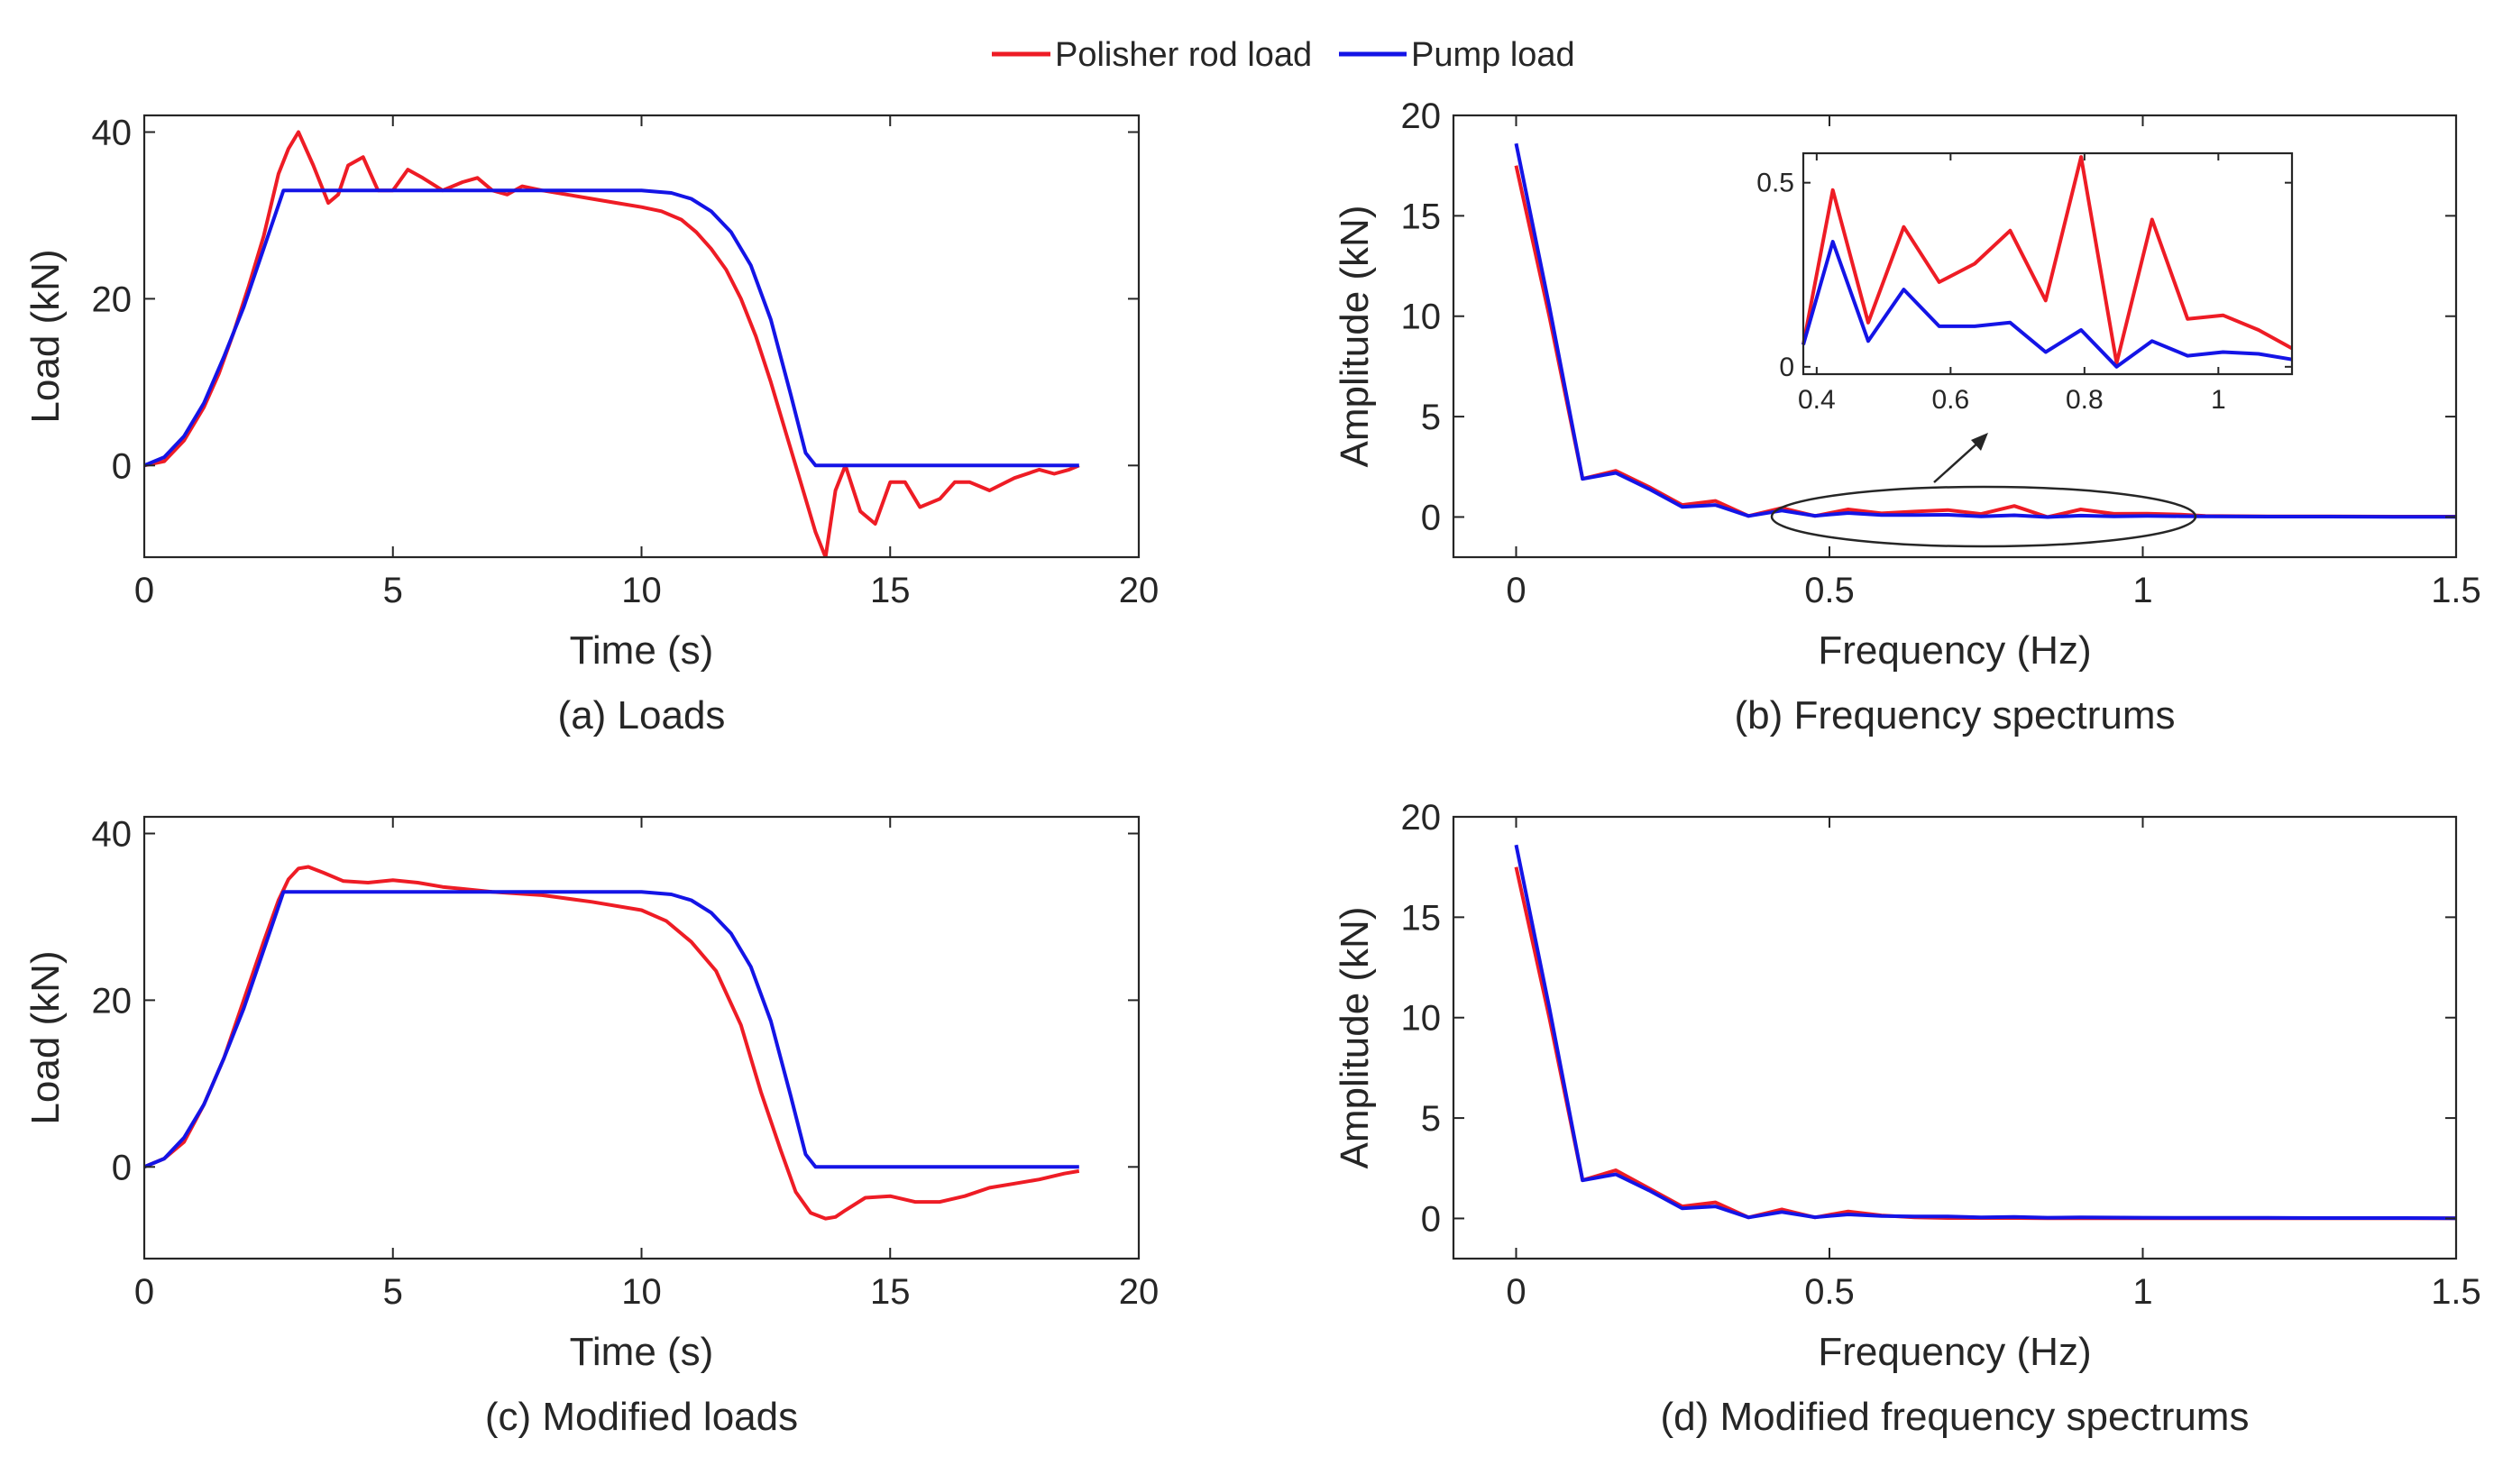 The width and height of the screenshot is (2512, 1484). Describe the element at coordinates (1955, 1417) in the screenshot. I see `panel-caption: (d) Modified frequency spectrums` at that location.